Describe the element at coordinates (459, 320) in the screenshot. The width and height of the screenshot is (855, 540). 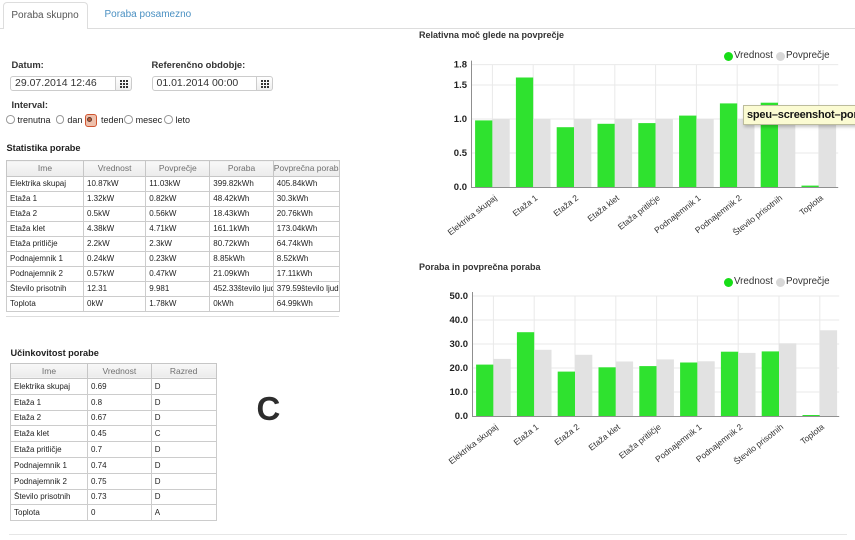
I see `svg-text: 40.0` at that location.